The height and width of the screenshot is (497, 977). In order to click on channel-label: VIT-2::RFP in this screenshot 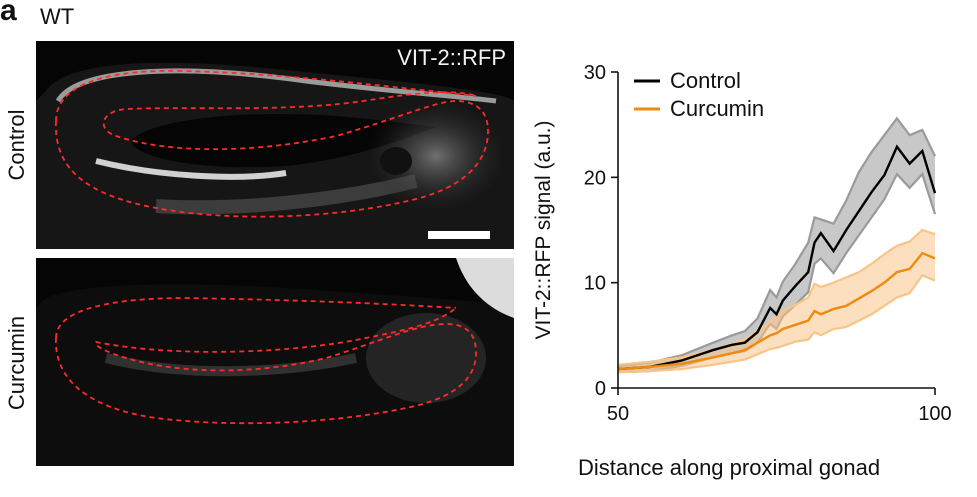, I will do `click(451, 57)`.